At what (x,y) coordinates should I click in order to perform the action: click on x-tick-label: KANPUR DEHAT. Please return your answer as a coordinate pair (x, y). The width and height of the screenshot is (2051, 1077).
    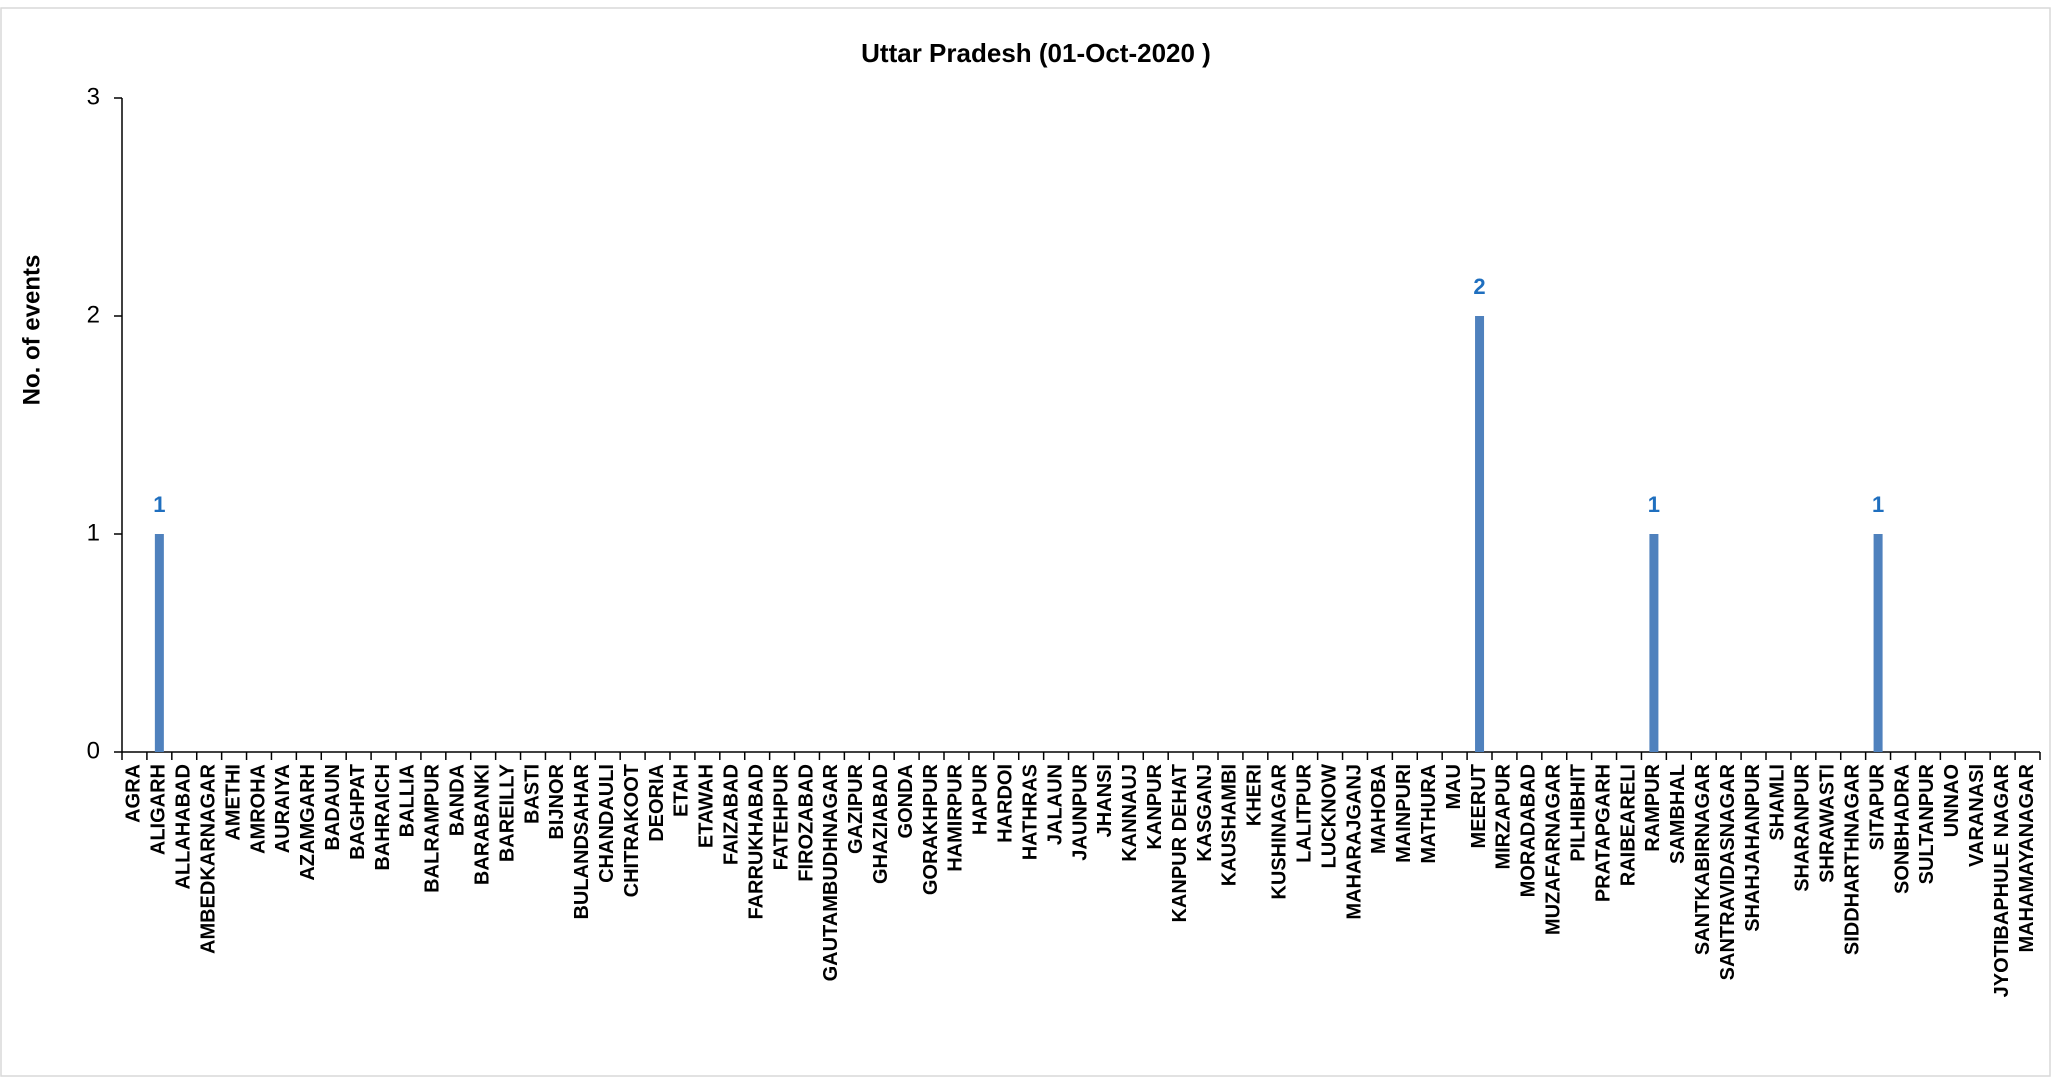
    Looking at the image, I should click on (1180, 843).